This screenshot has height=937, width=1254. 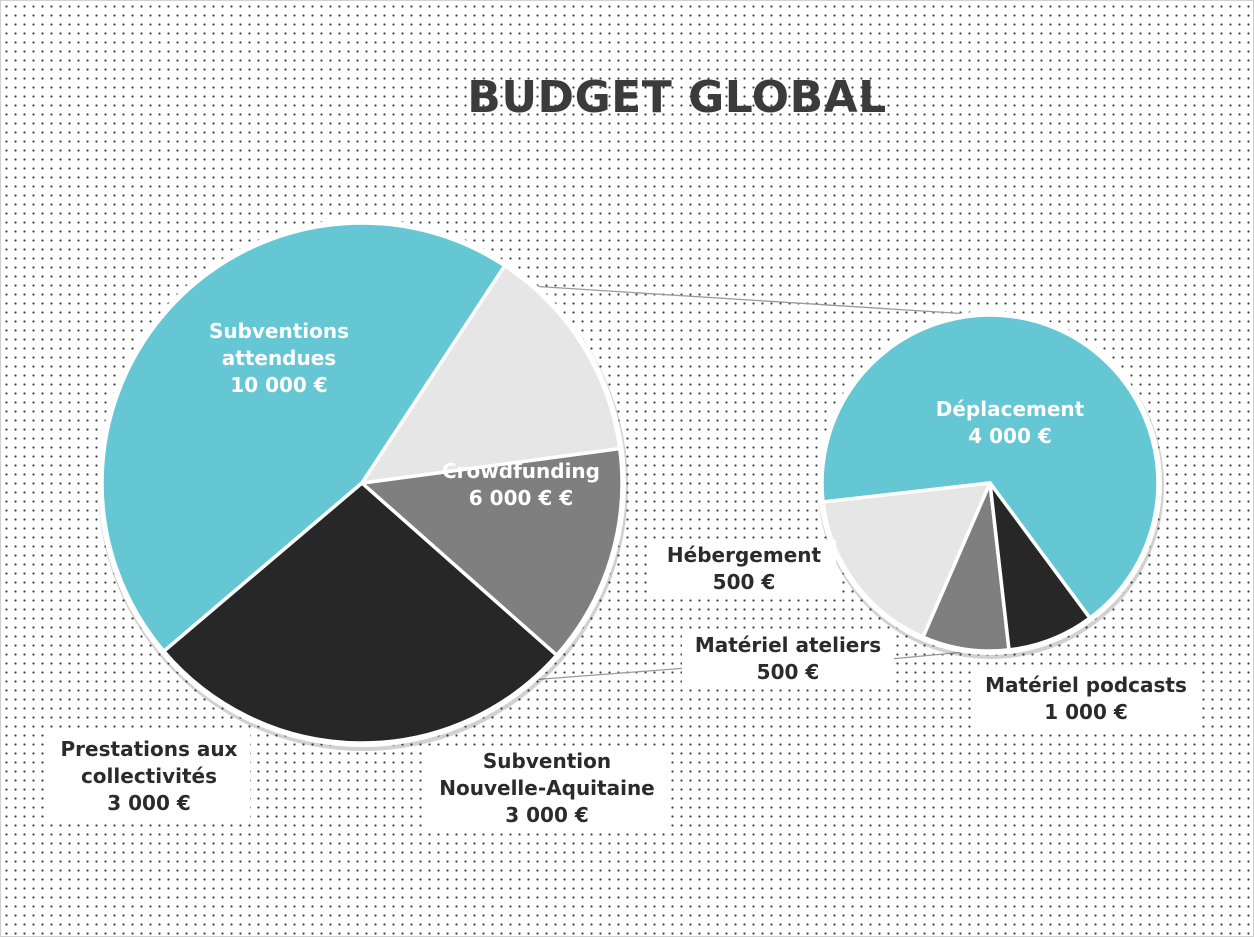 What do you see at coordinates (788, 659) in the screenshot?
I see `slice-label-materiel-ateliers: Matériel ateliers 500 €` at bounding box center [788, 659].